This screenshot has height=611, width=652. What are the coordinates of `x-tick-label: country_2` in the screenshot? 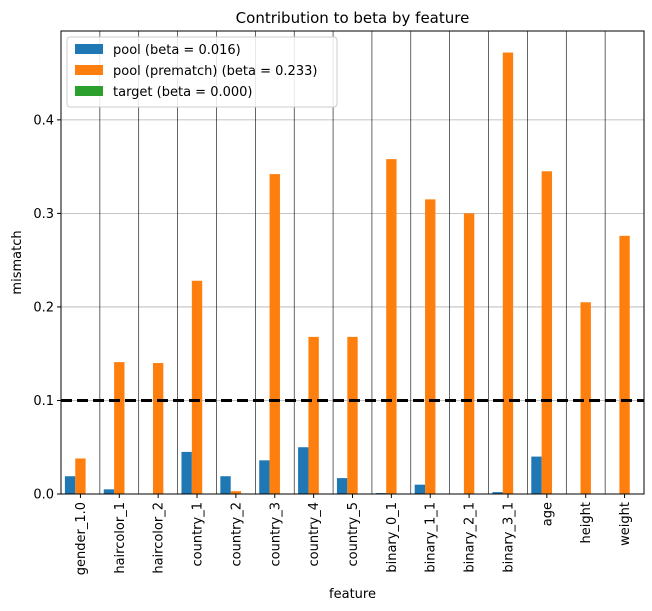 It's located at (236, 534).